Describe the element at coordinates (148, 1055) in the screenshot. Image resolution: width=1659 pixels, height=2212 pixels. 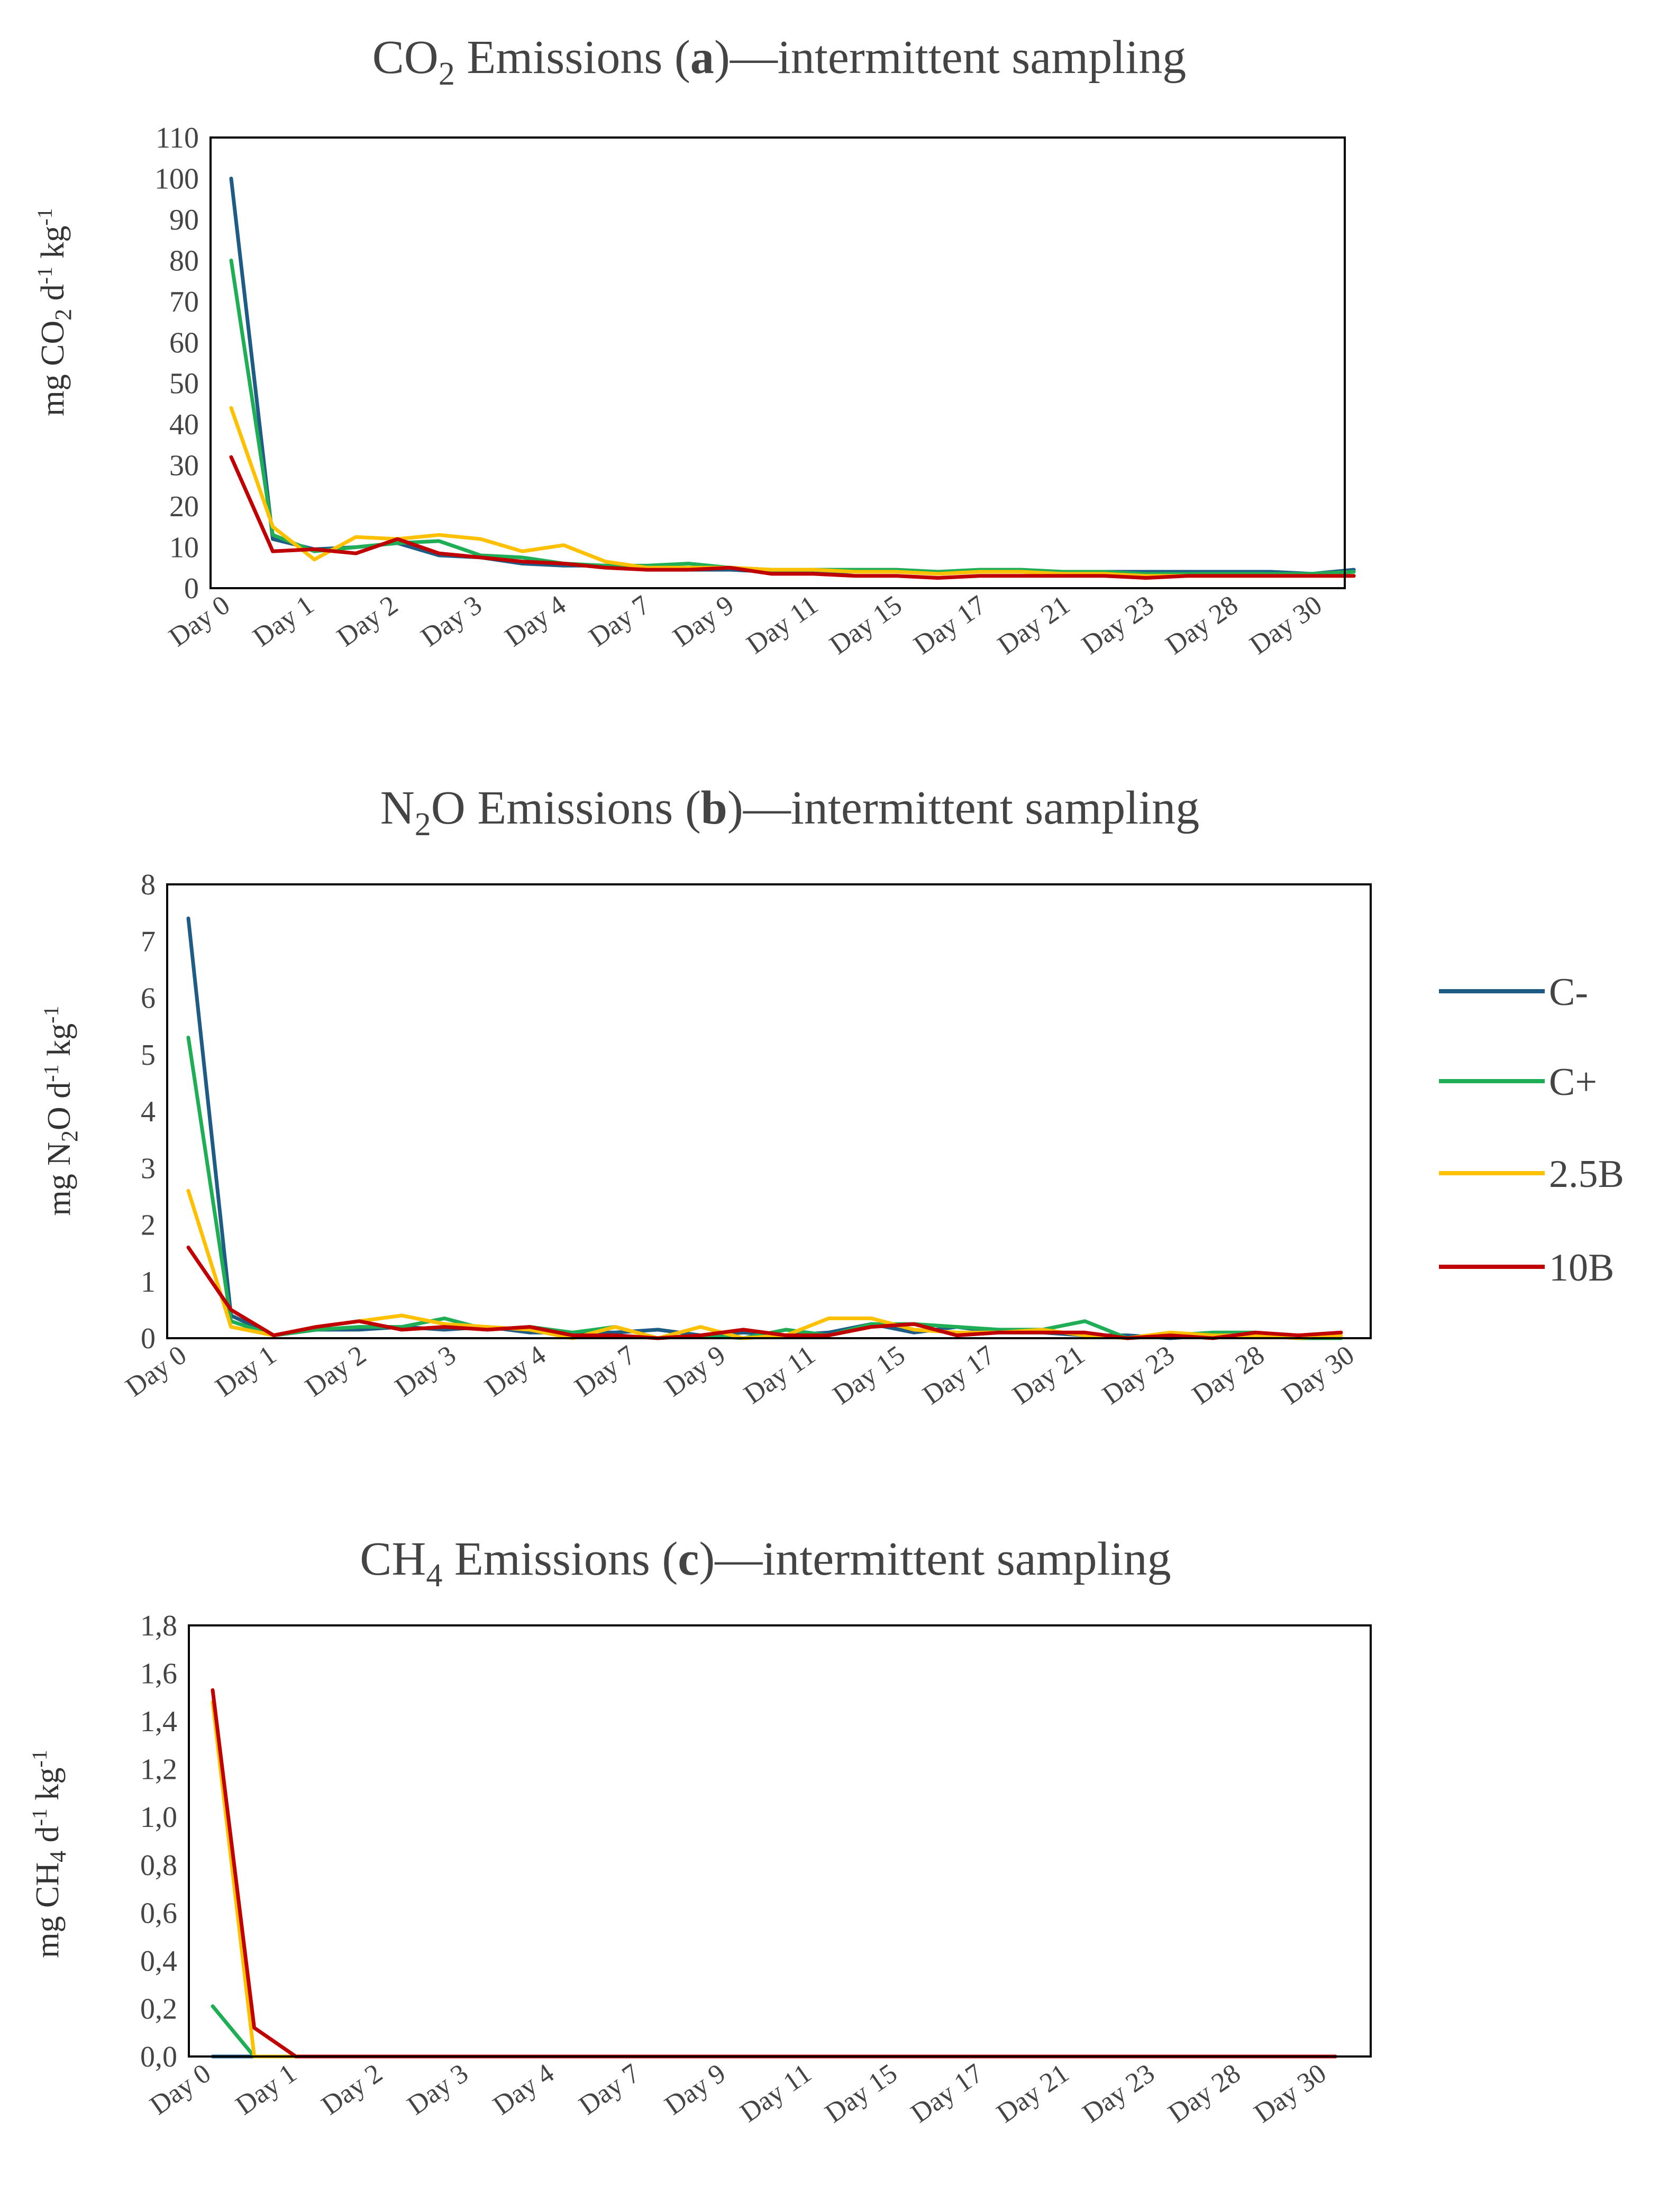
I see `y-tick-label: 5` at that location.